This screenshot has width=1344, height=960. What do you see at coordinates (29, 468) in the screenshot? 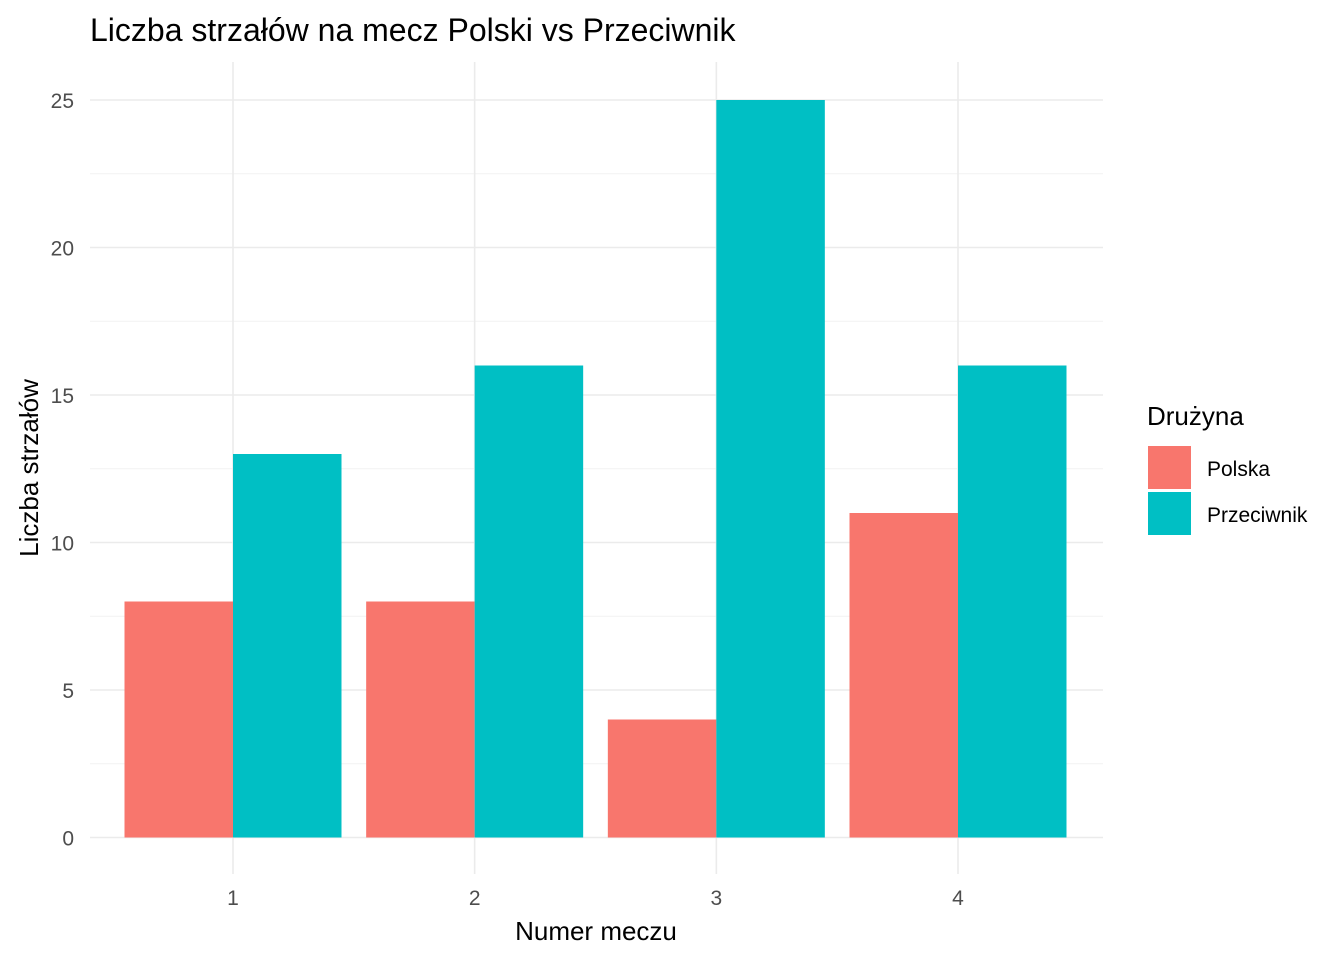
I see `y-axis-title: Liczba strzałów` at bounding box center [29, 468].